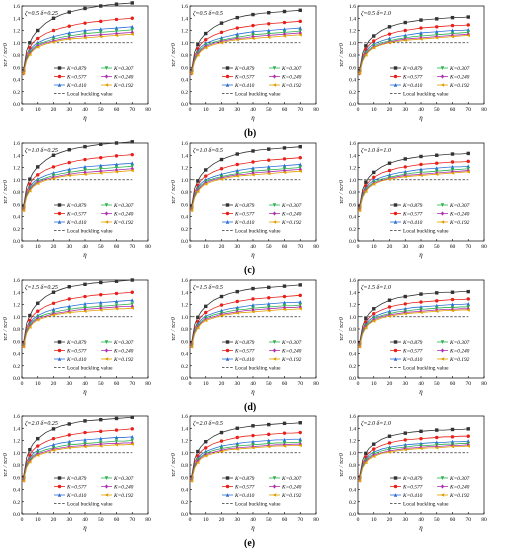  I want to click on plot-frame, so click(85, 329).